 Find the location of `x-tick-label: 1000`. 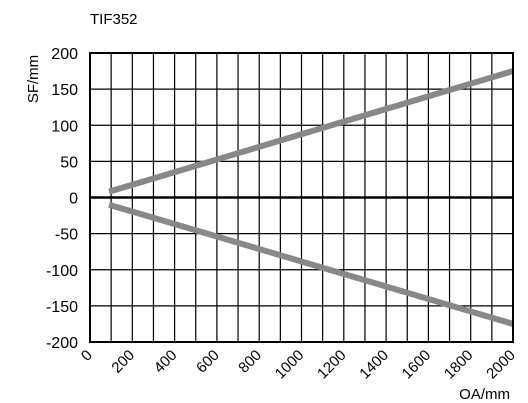

x-tick-label: 1000 is located at coordinates (290, 365).